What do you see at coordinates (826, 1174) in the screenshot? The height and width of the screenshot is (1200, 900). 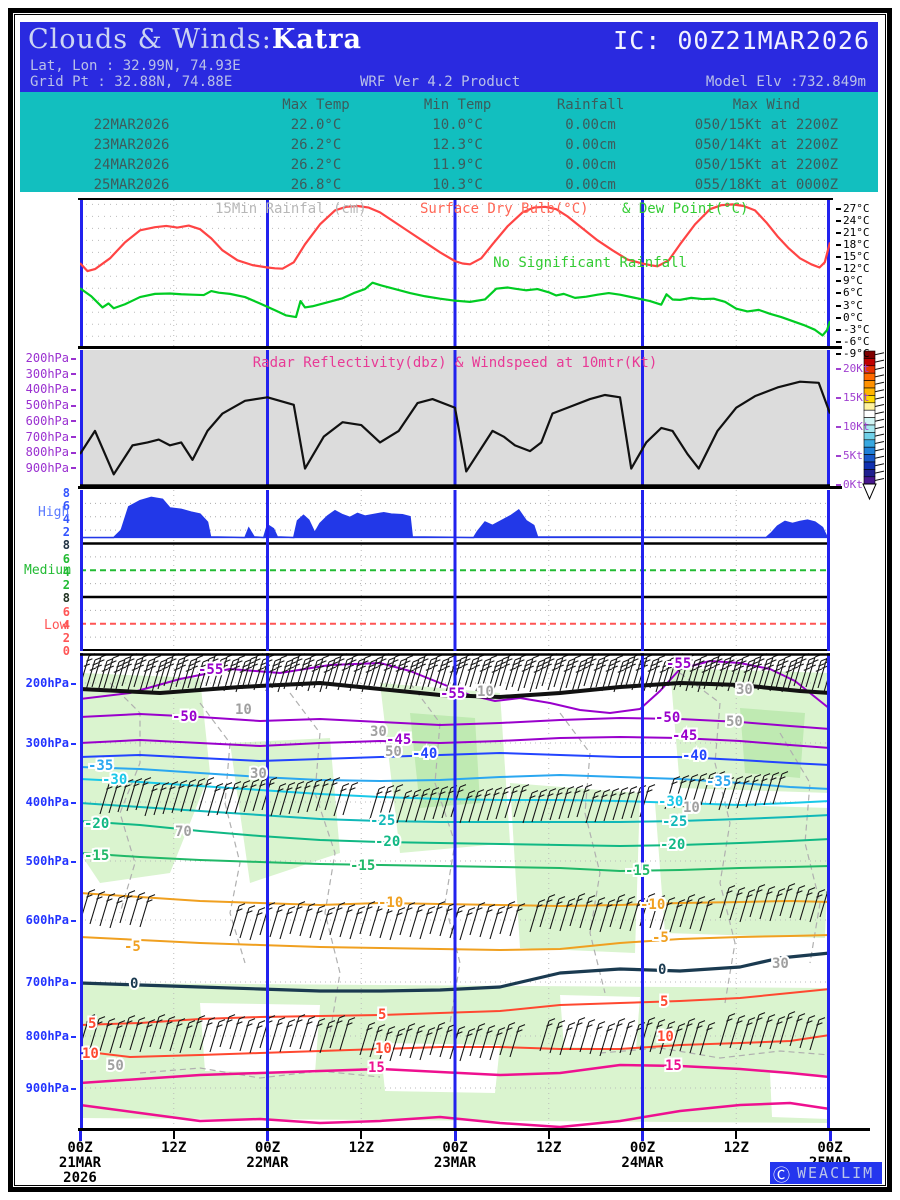 I see `weaclim-logo: Ⓒ WEACLIM` at bounding box center [826, 1174].